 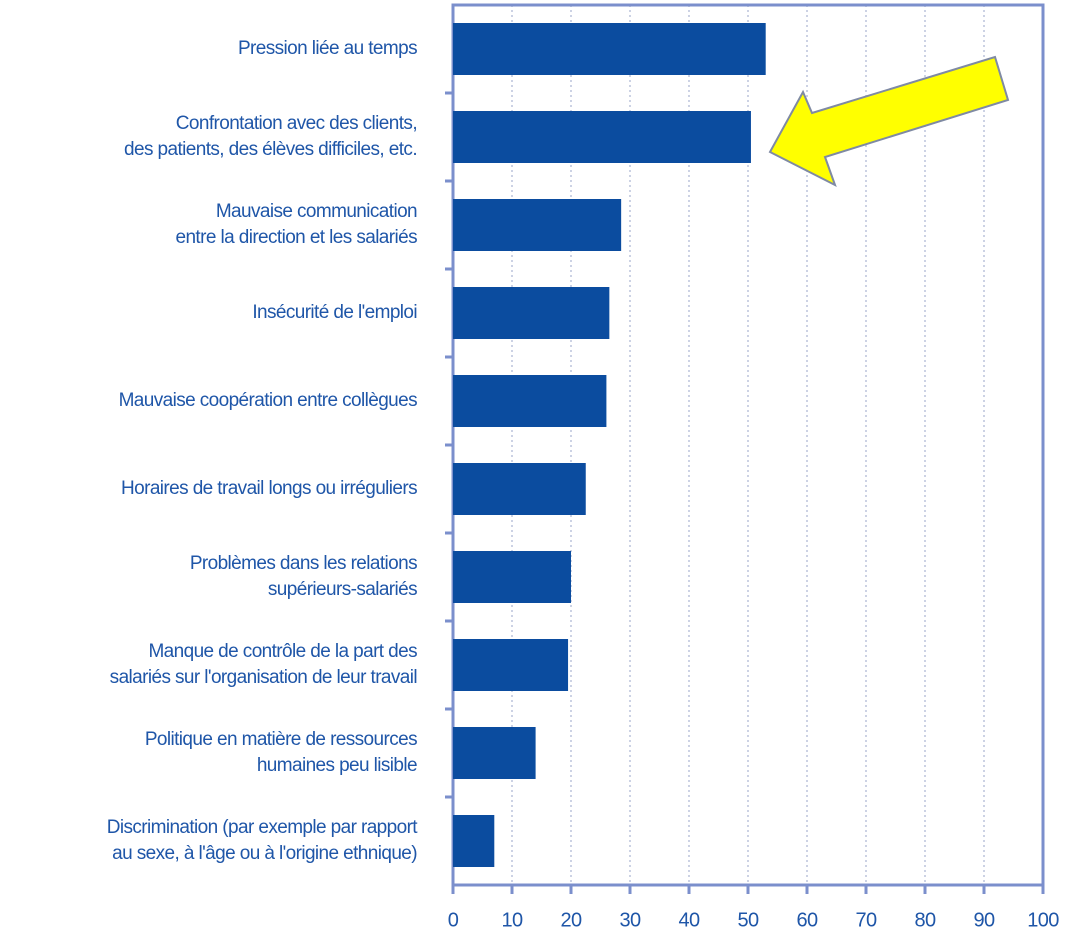 What do you see at coordinates (303, 563) in the screenshot?
I see `label-line: Problèmes dans les relations` at bounding box center [303, 563].